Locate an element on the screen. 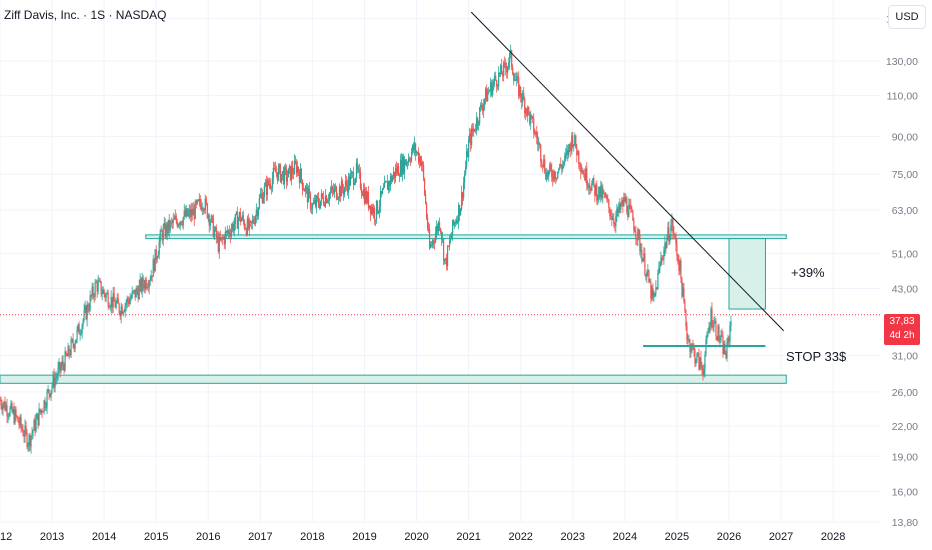 Image resolution: width=932 pixels, height=550 pixels. resistance-zone is located at coordinates (466, 237).